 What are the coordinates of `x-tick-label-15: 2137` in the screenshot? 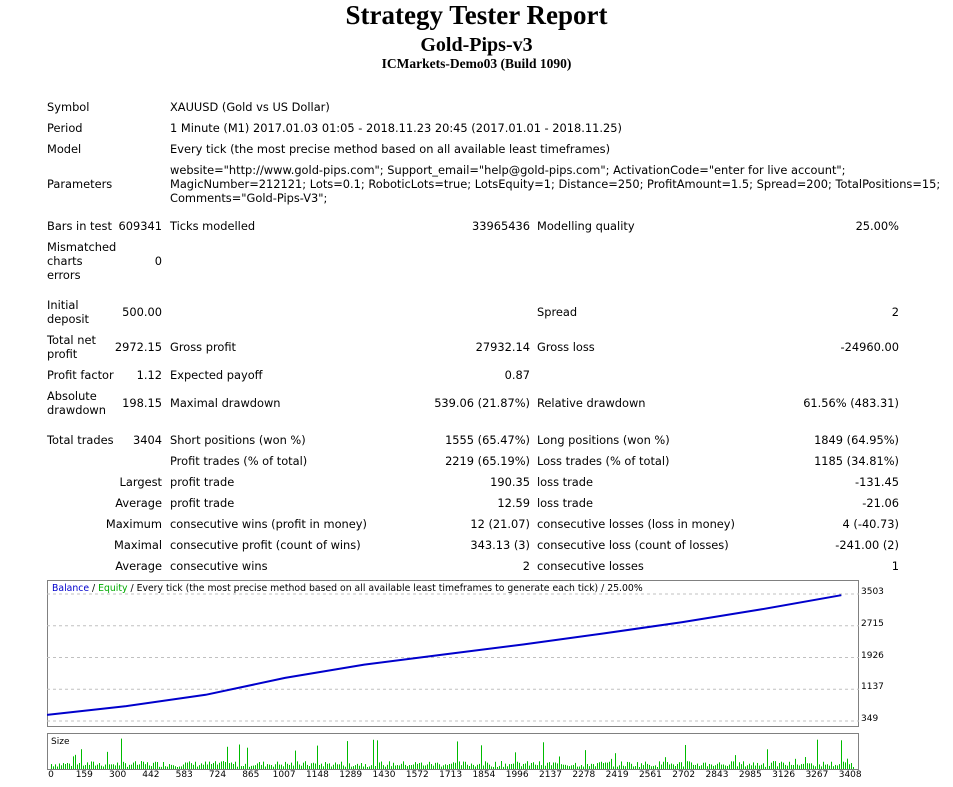 It's located at (550, 775).